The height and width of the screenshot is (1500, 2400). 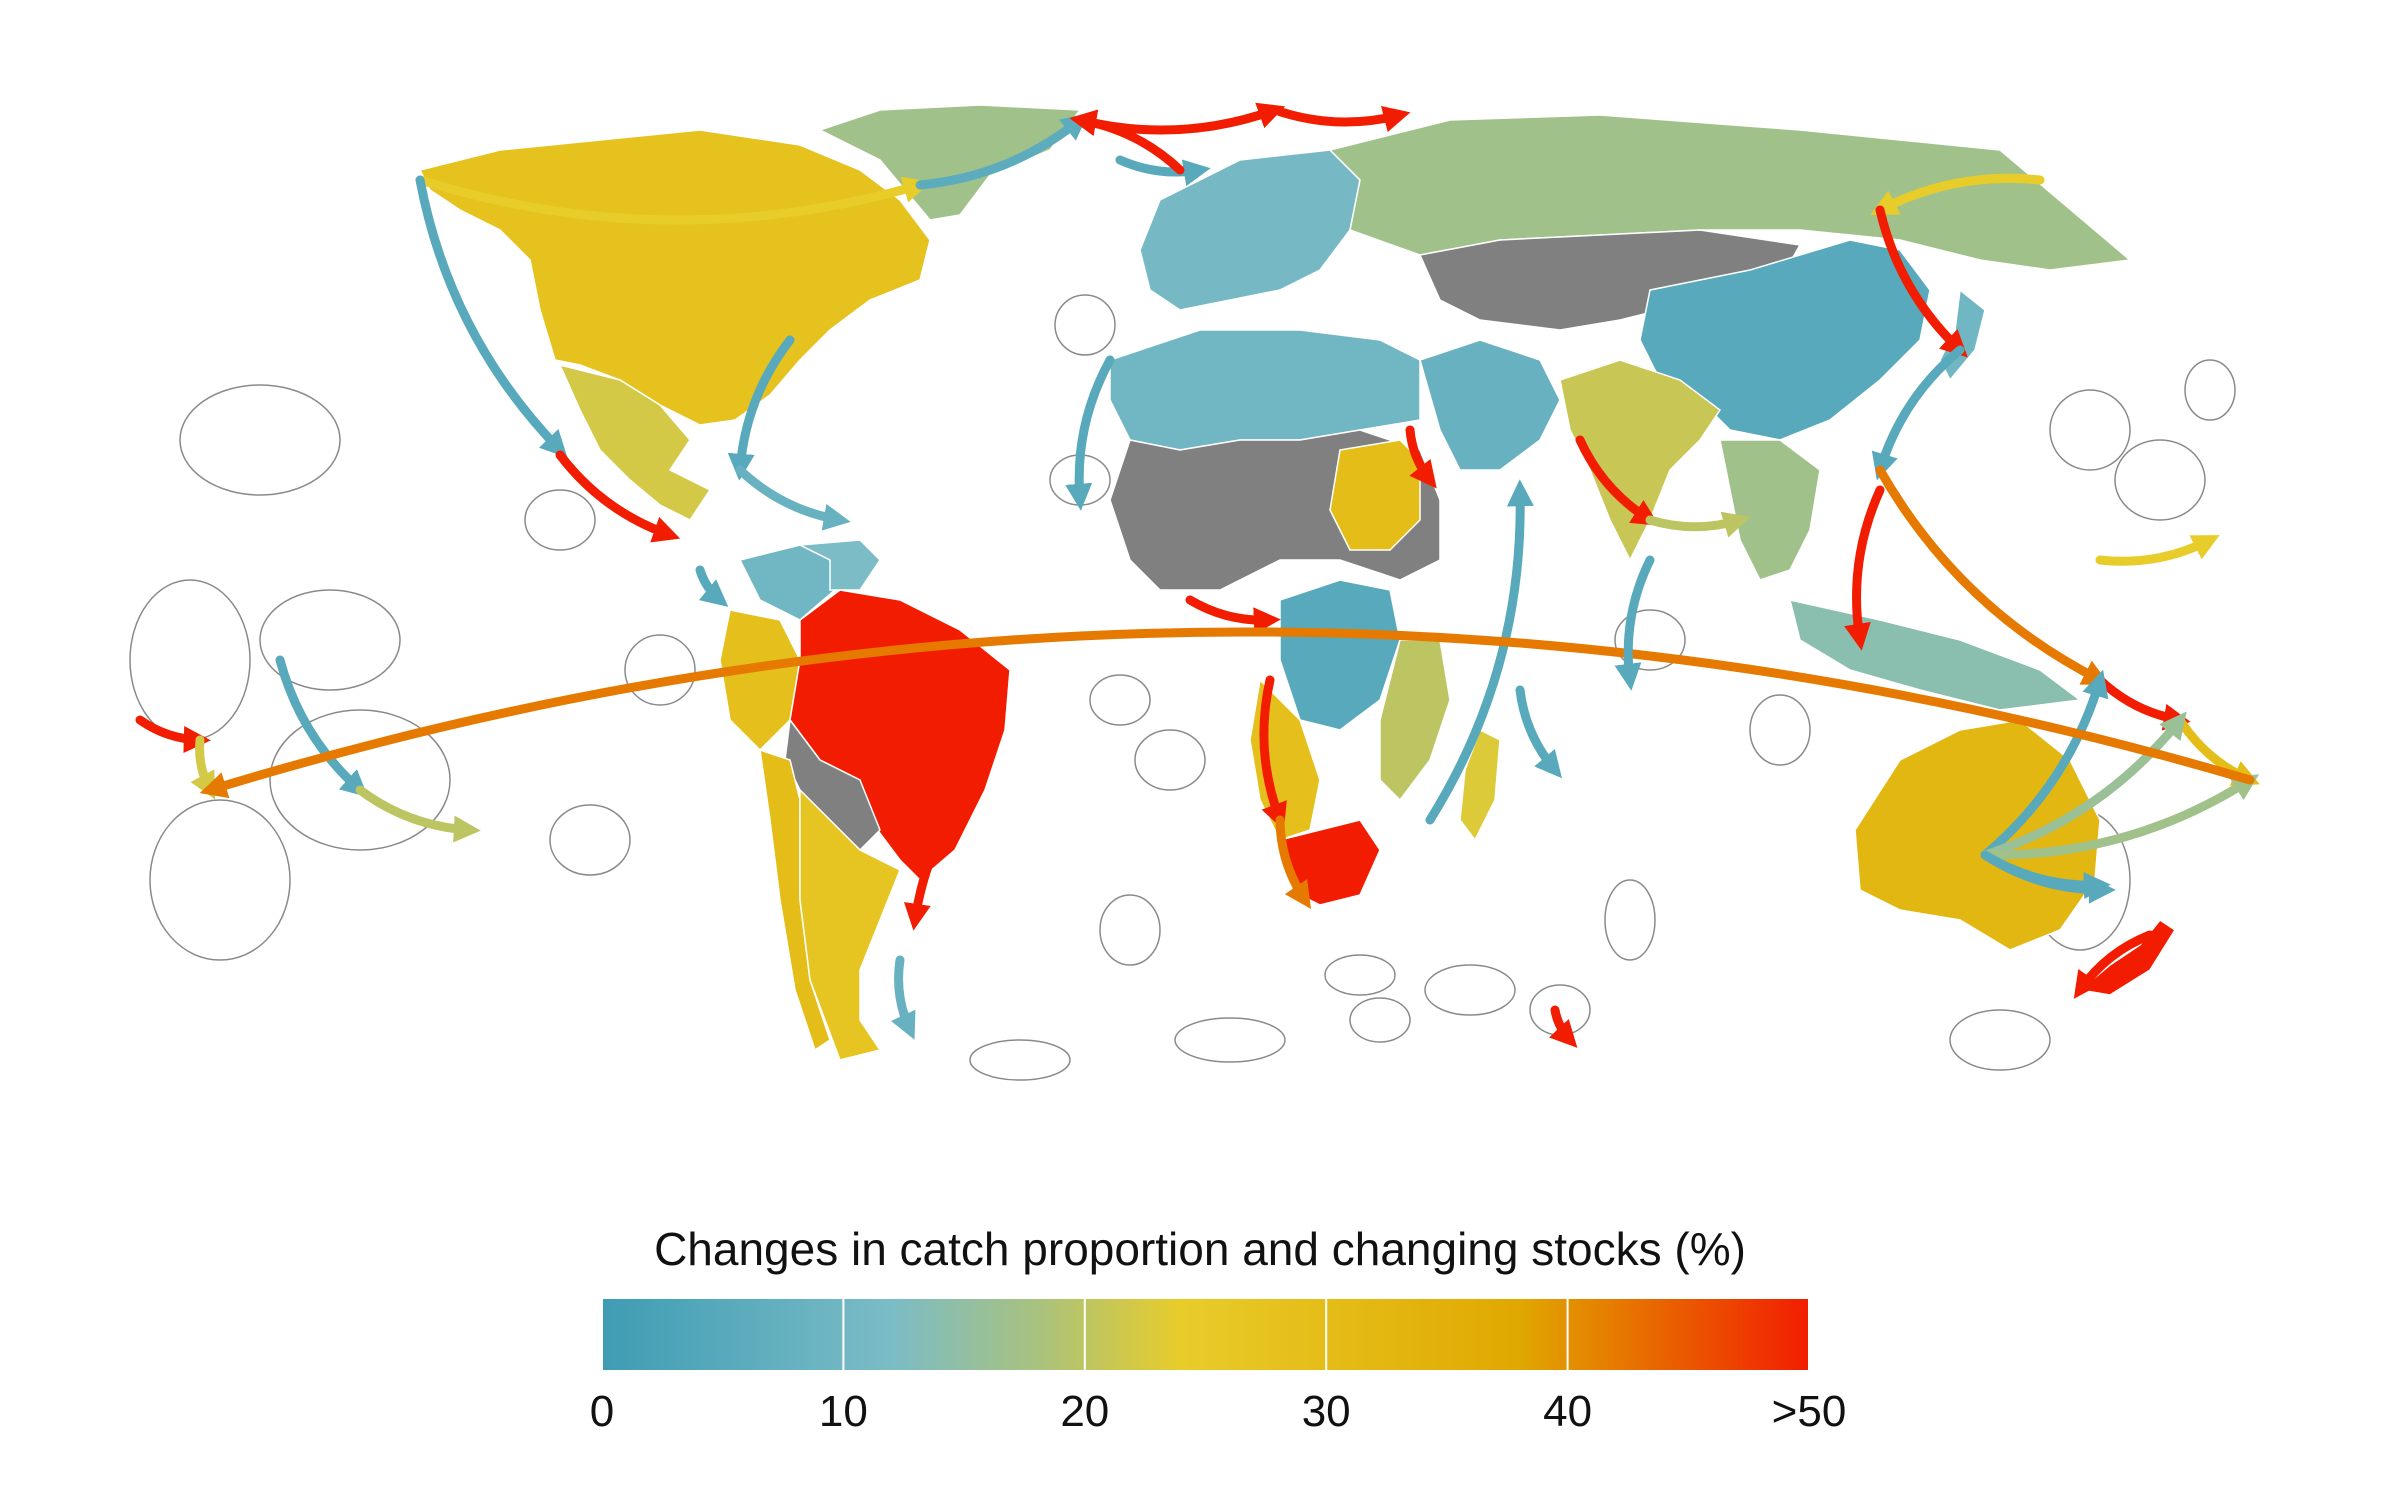 I want to click on country-sudan, so click(x=1375, y=495).